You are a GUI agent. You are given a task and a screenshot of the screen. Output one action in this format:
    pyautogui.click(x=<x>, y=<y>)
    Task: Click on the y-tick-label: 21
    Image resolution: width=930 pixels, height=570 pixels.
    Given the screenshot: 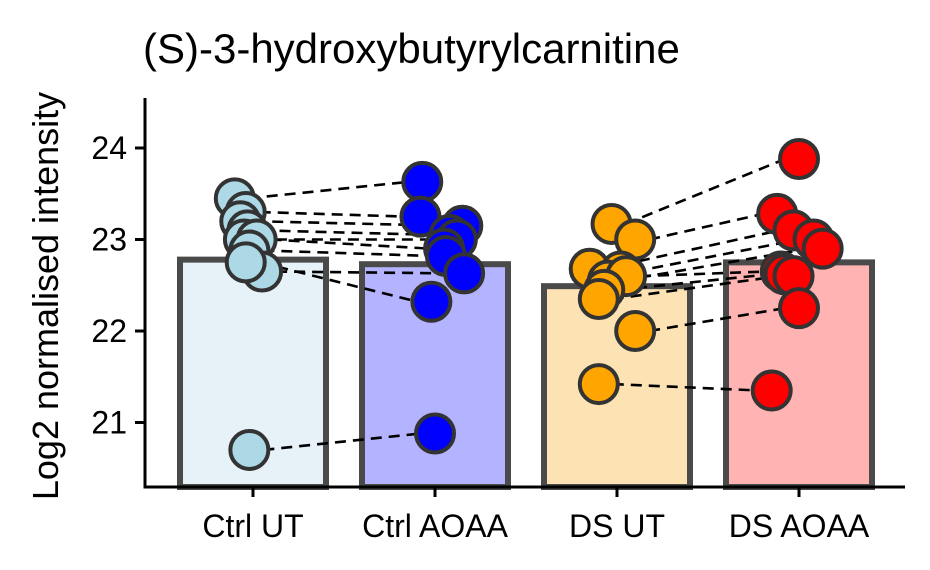 What is the action you would take?
    pyautogui.click(x=109, y=423)
    